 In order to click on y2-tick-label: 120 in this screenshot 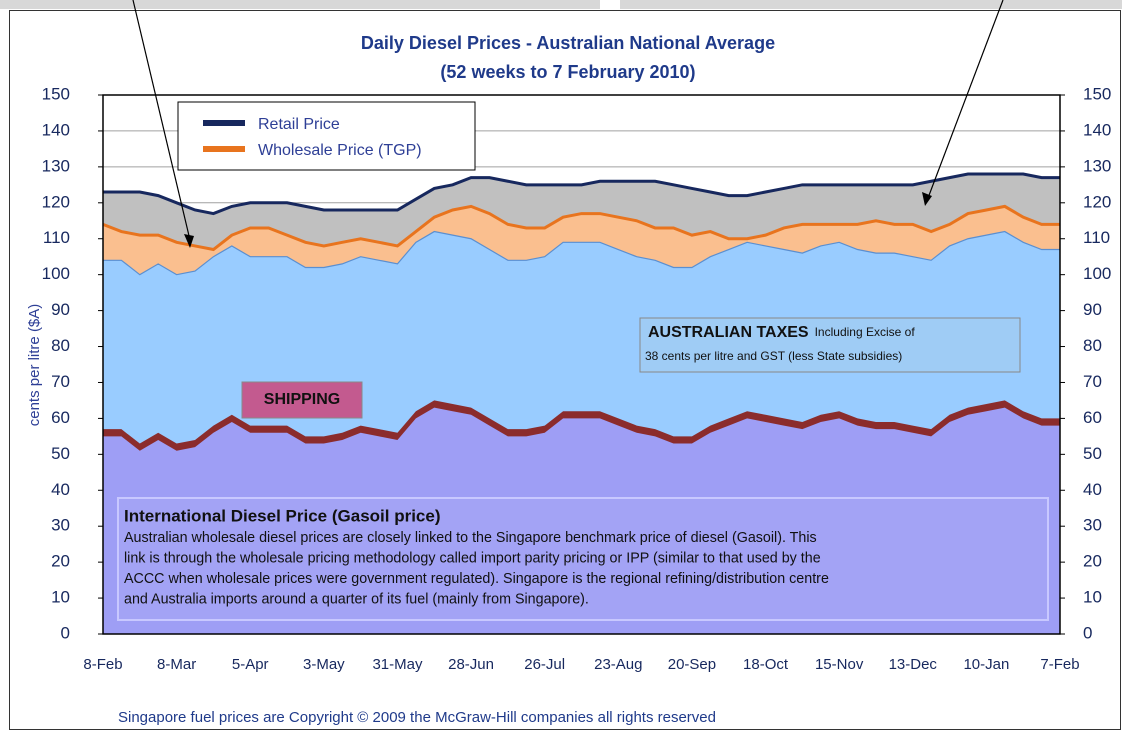, I will do `click(1097, 201)`.